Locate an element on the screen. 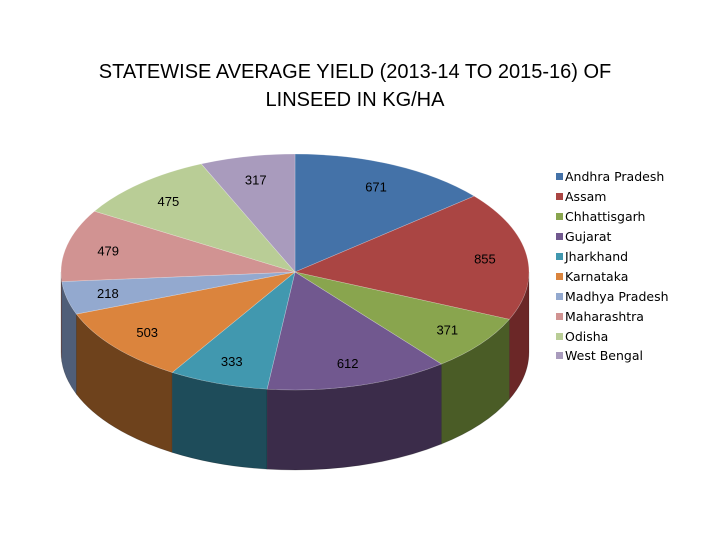 The image size is (720, 540). legend-label: Madhya Pradesh is located at coordinates (617, 296).